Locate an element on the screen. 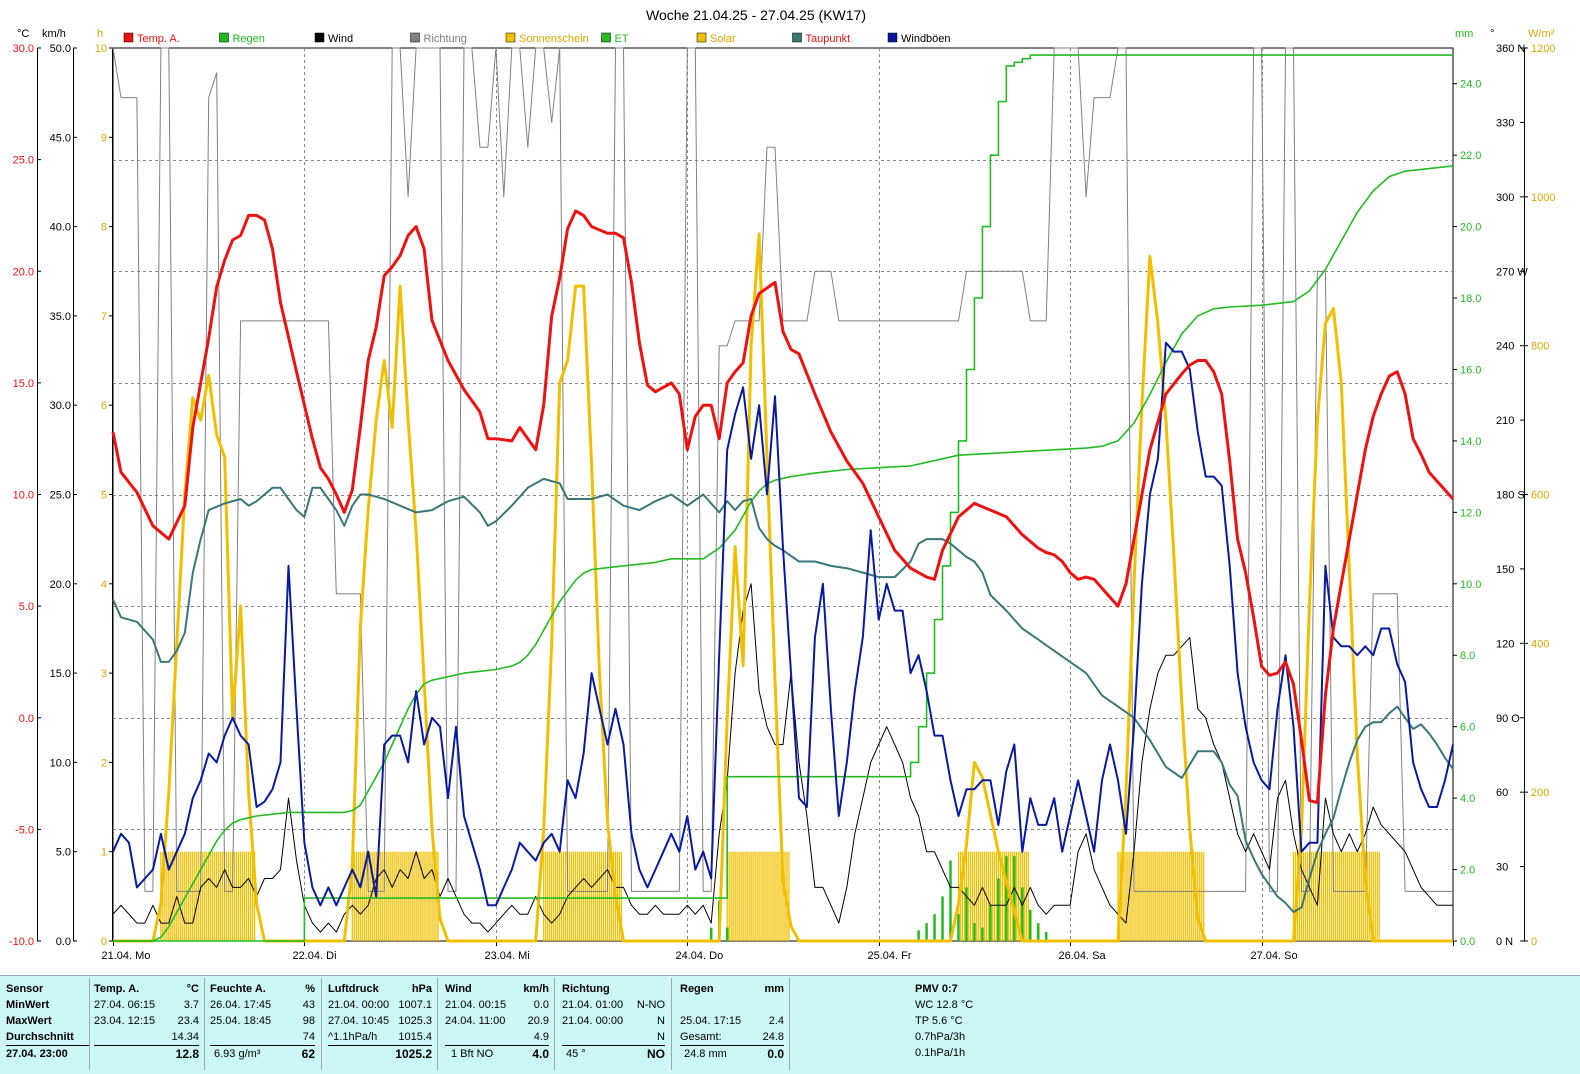 The width and height of the screenshot is (1580, 1074). pmv-pressure-1h: 0.1hPa/1h is located at coordinates (940, 1053).